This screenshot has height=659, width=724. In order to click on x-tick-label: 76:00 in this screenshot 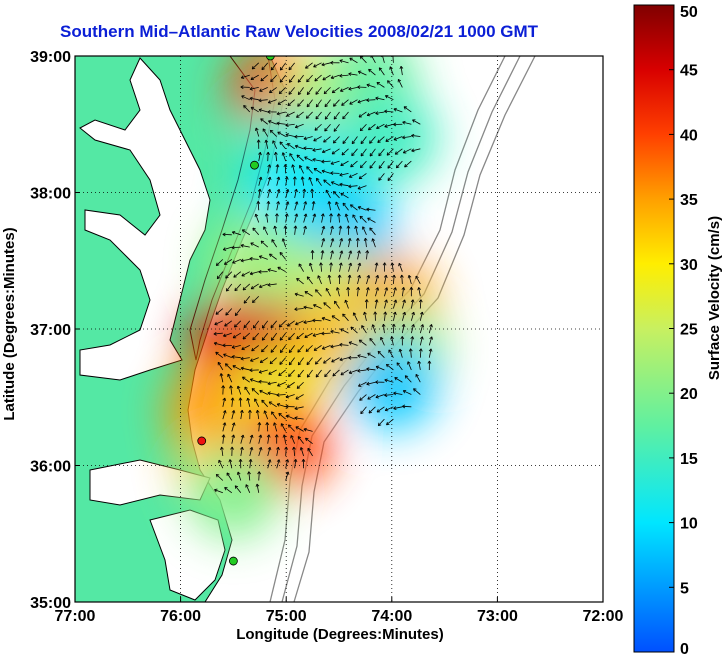, I will do `click(180, 616)`.